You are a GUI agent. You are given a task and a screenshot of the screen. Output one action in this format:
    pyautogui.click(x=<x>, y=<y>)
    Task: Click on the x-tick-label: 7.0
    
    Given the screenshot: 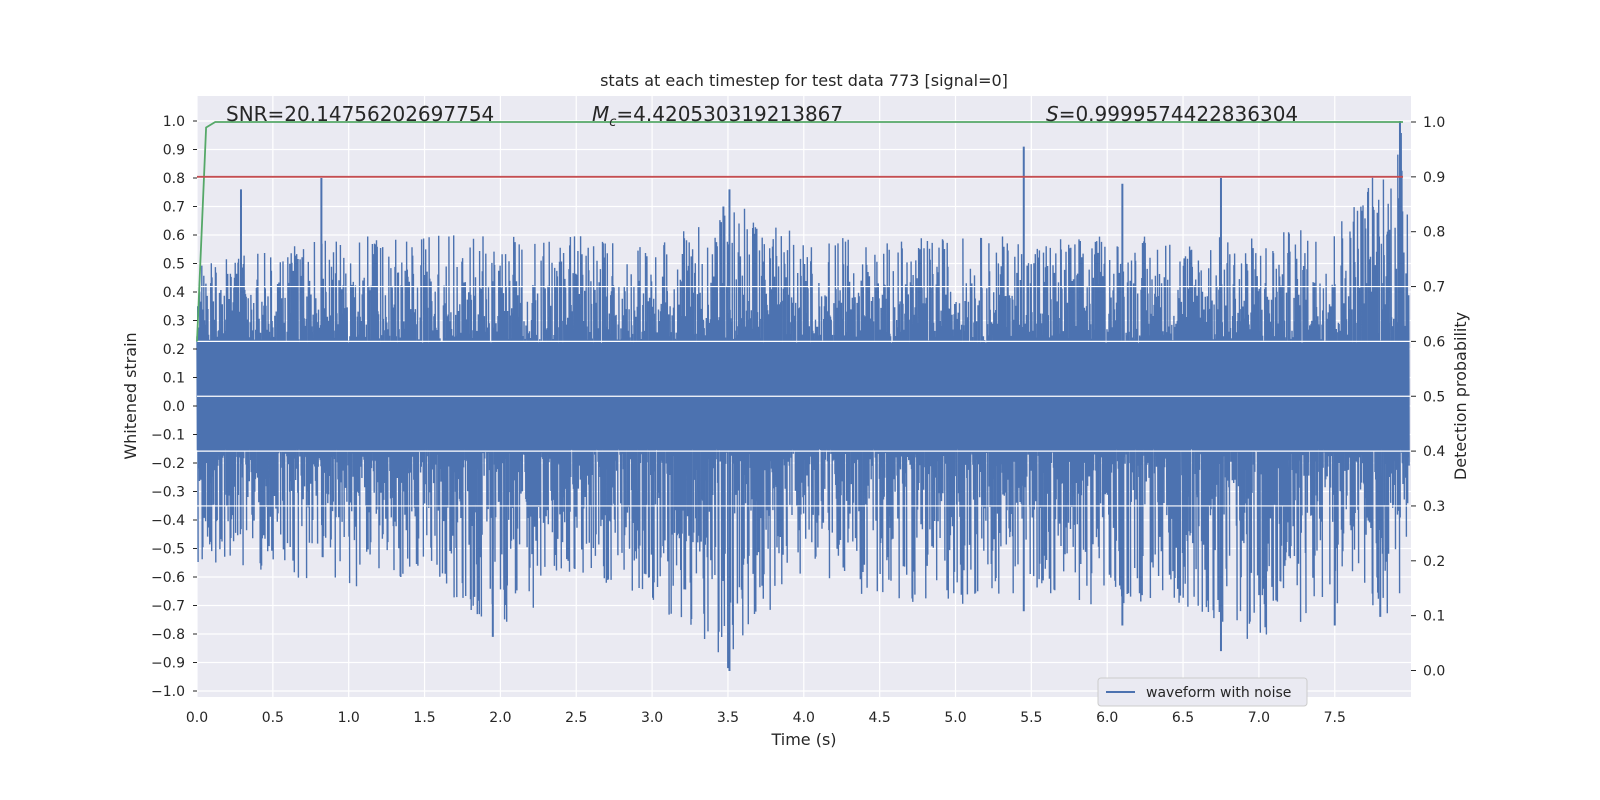 What is the action you would take?
    pyautogui.click(x=1259, y=718)
    